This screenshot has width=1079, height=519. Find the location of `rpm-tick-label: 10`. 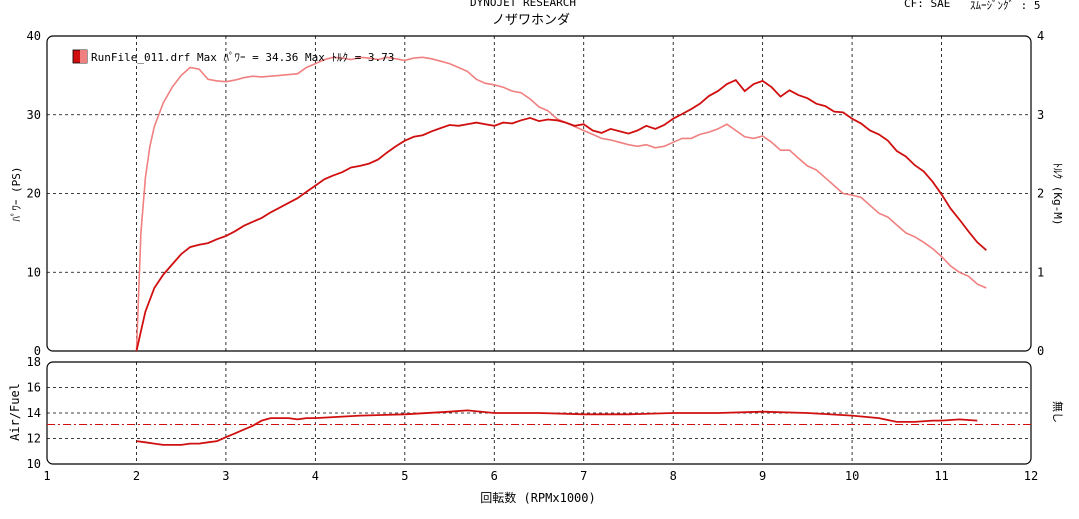

rpm-tick-label: 10 is located at coordinates (852, 476).